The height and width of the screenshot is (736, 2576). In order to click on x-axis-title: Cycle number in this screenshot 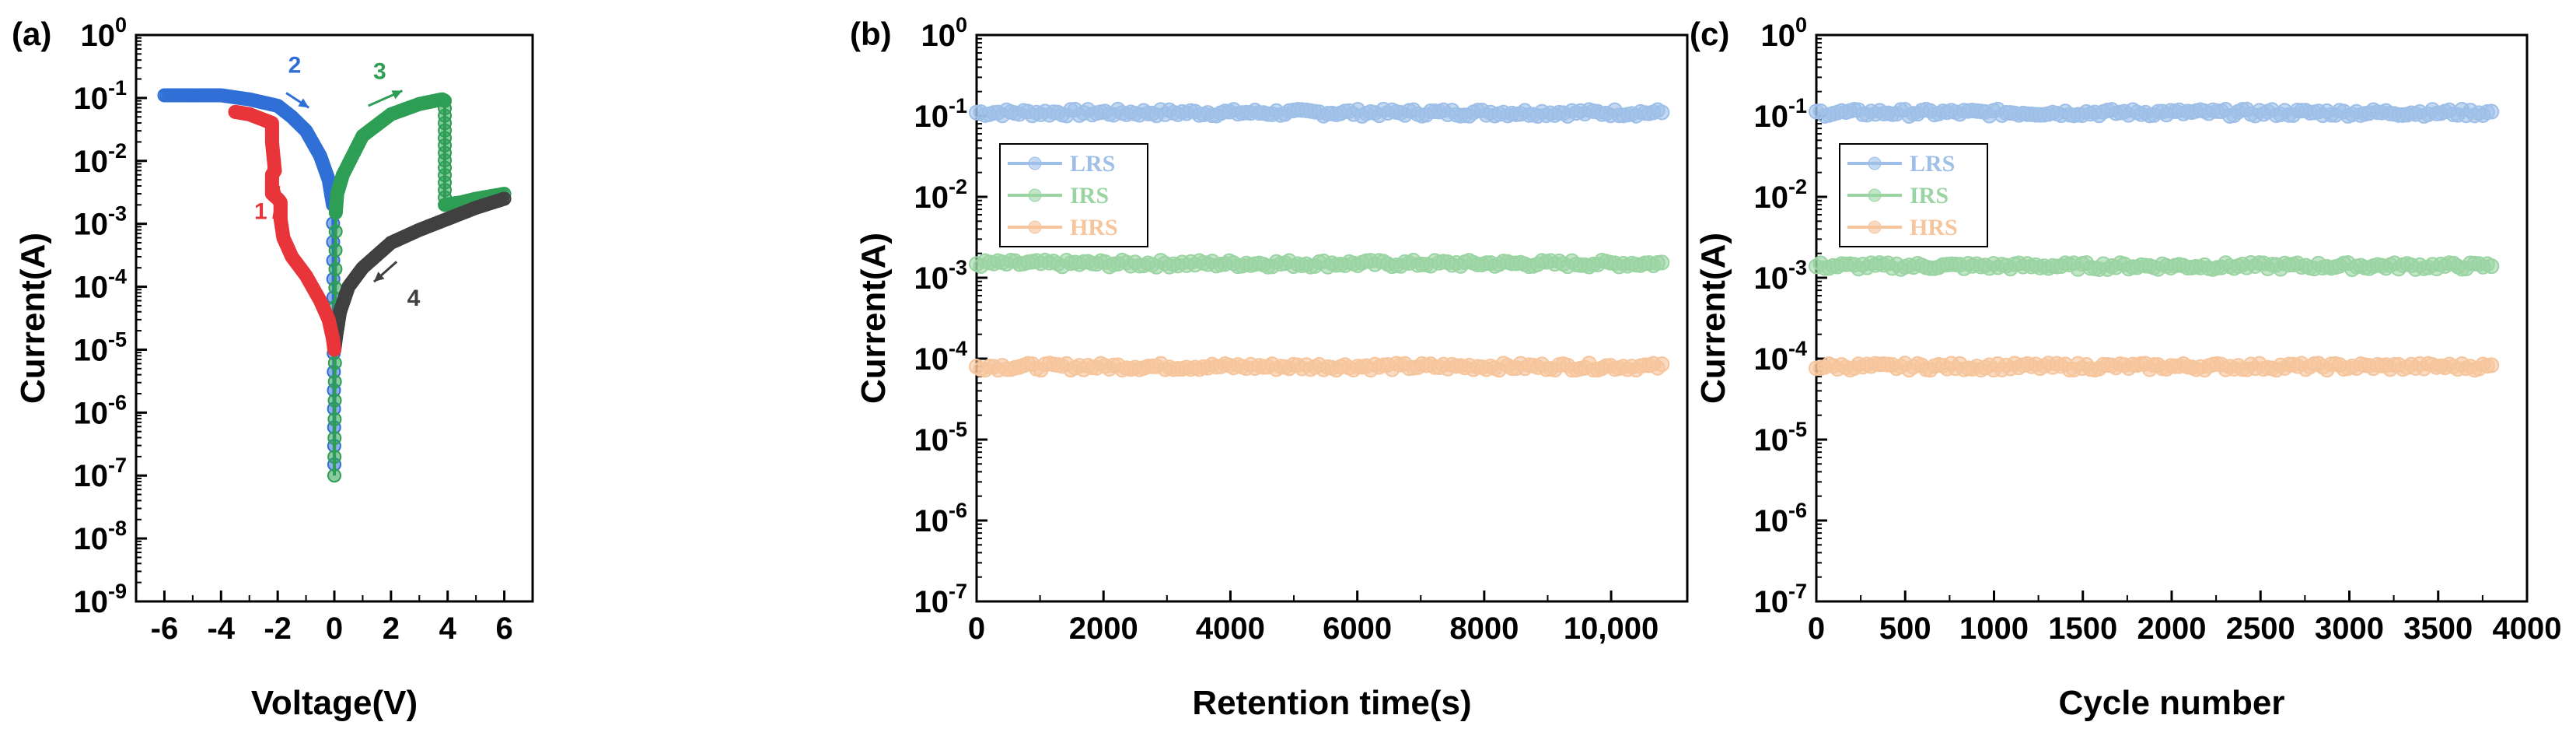, I will do `click(2172, 703)`.